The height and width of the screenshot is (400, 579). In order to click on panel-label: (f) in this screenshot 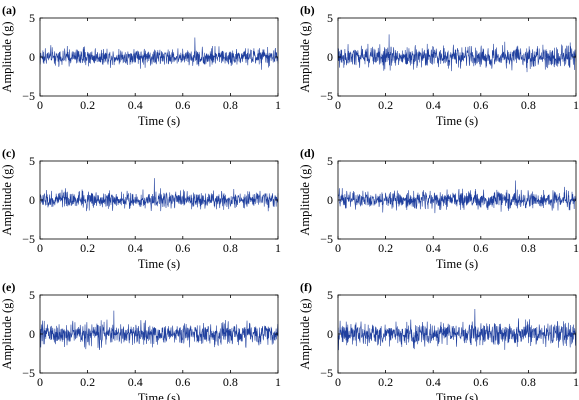, I will do `click(306, 287)`.